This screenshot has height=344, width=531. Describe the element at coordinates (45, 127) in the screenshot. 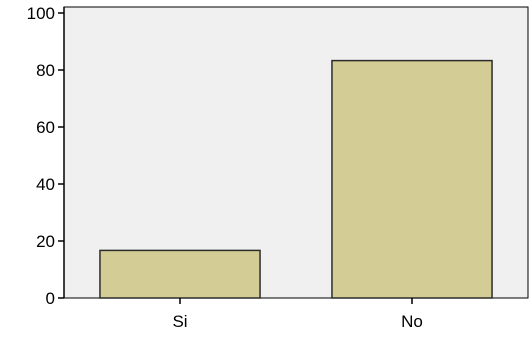

I see `y-tick-label: 60` at that location.